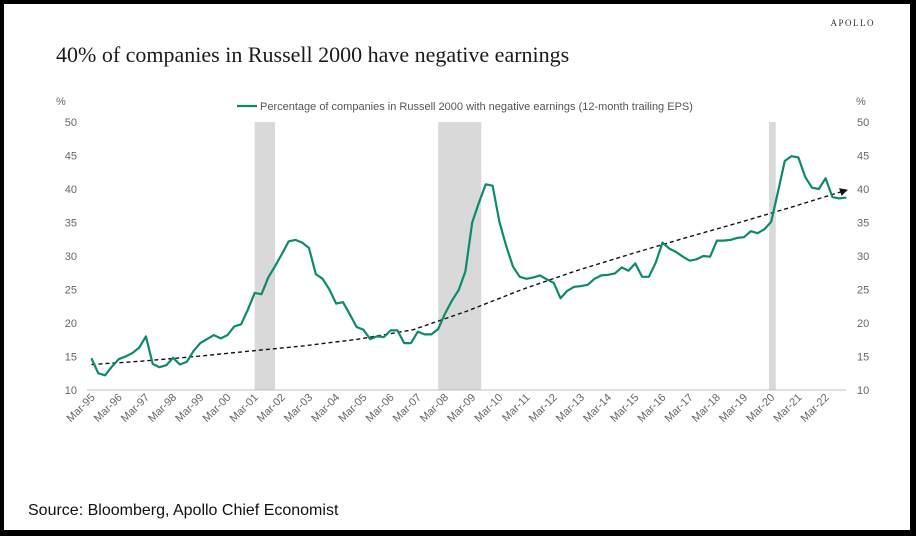 This screenshot has height=536, width=916. What do you see at coordinates (852, 23) in the screenshot?
I see `brand-logo: APOLLO` at bounding box center [852, 23].